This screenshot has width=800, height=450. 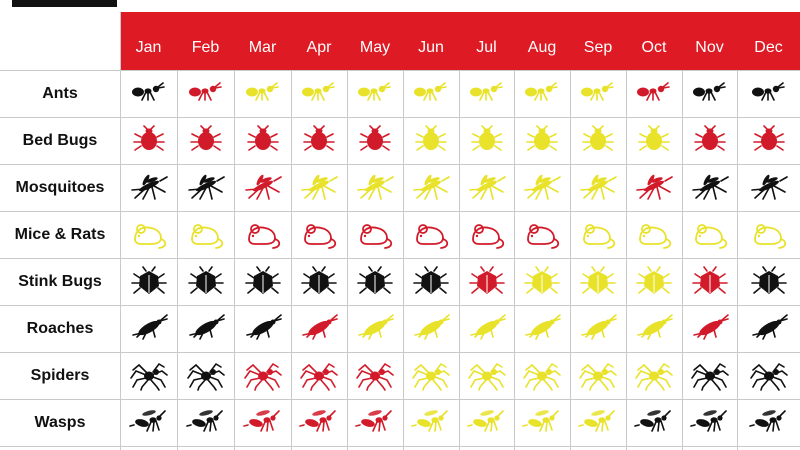 I want to click on cell-wasps-aug, so click(x=542, y=422).